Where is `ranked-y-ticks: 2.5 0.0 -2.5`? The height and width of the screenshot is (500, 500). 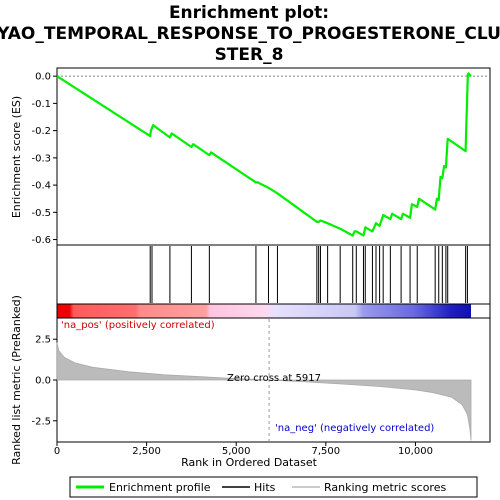 ranked-y-ticks: 2.5 0.0 -2.5 is located at coordinates (44, 381).